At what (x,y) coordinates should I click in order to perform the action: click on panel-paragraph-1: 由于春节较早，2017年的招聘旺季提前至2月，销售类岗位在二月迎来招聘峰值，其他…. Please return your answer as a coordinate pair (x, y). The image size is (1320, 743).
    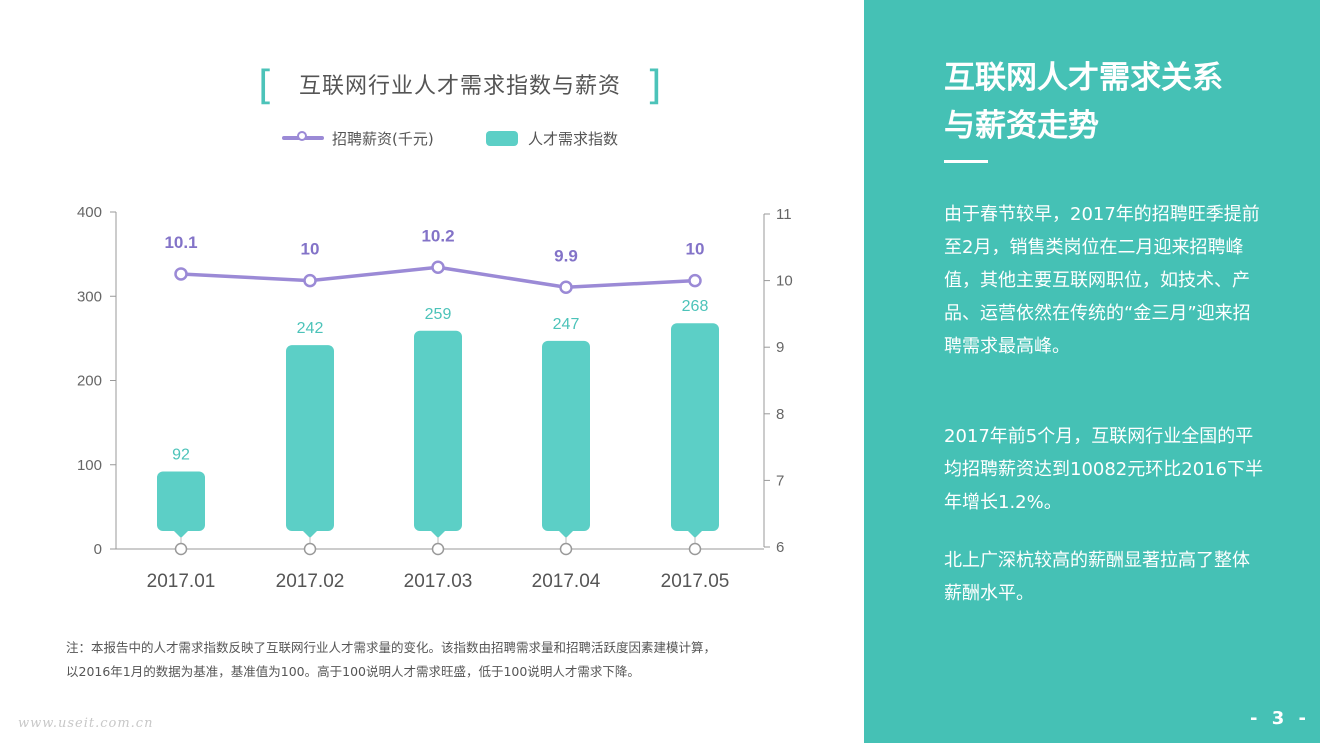
    Looking at the image, I should click on (1102, 280).